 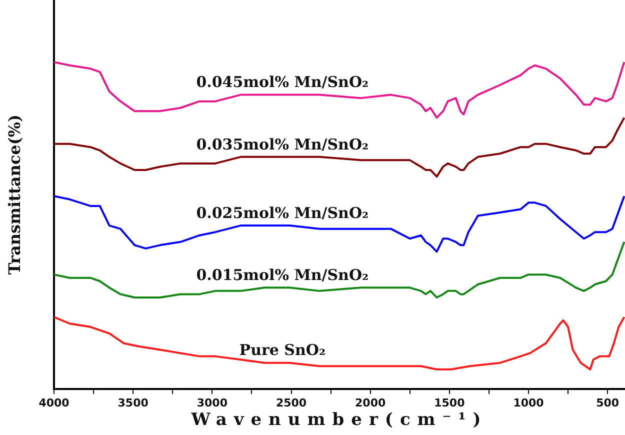 What do you see at coordinates (282, 82) in the screenshot?
I see `series-label: 0.045mol% Mn/SnO₂` at bounding box center [282, 82].